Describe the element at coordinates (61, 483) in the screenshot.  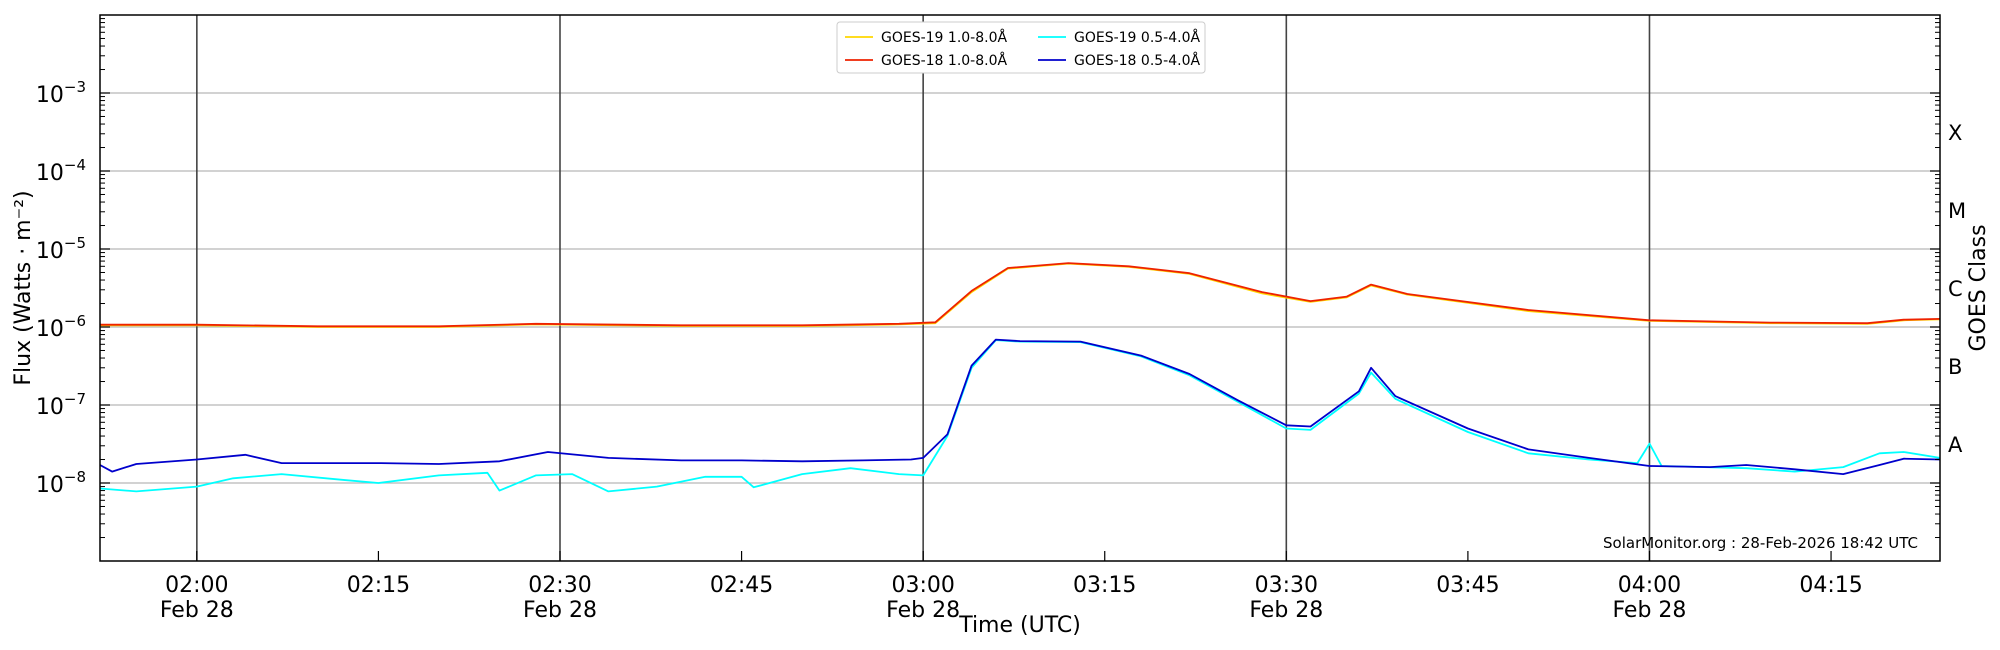
I see `y-tick-label: 10⁻⁸` at that location.